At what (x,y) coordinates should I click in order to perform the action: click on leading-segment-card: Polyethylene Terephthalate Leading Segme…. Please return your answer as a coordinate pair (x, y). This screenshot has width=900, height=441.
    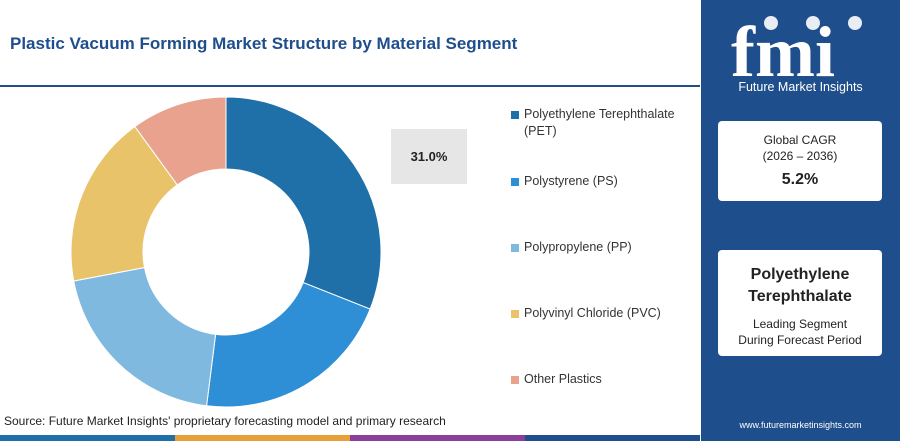
    Looking at the image, I should click on (800, 303).